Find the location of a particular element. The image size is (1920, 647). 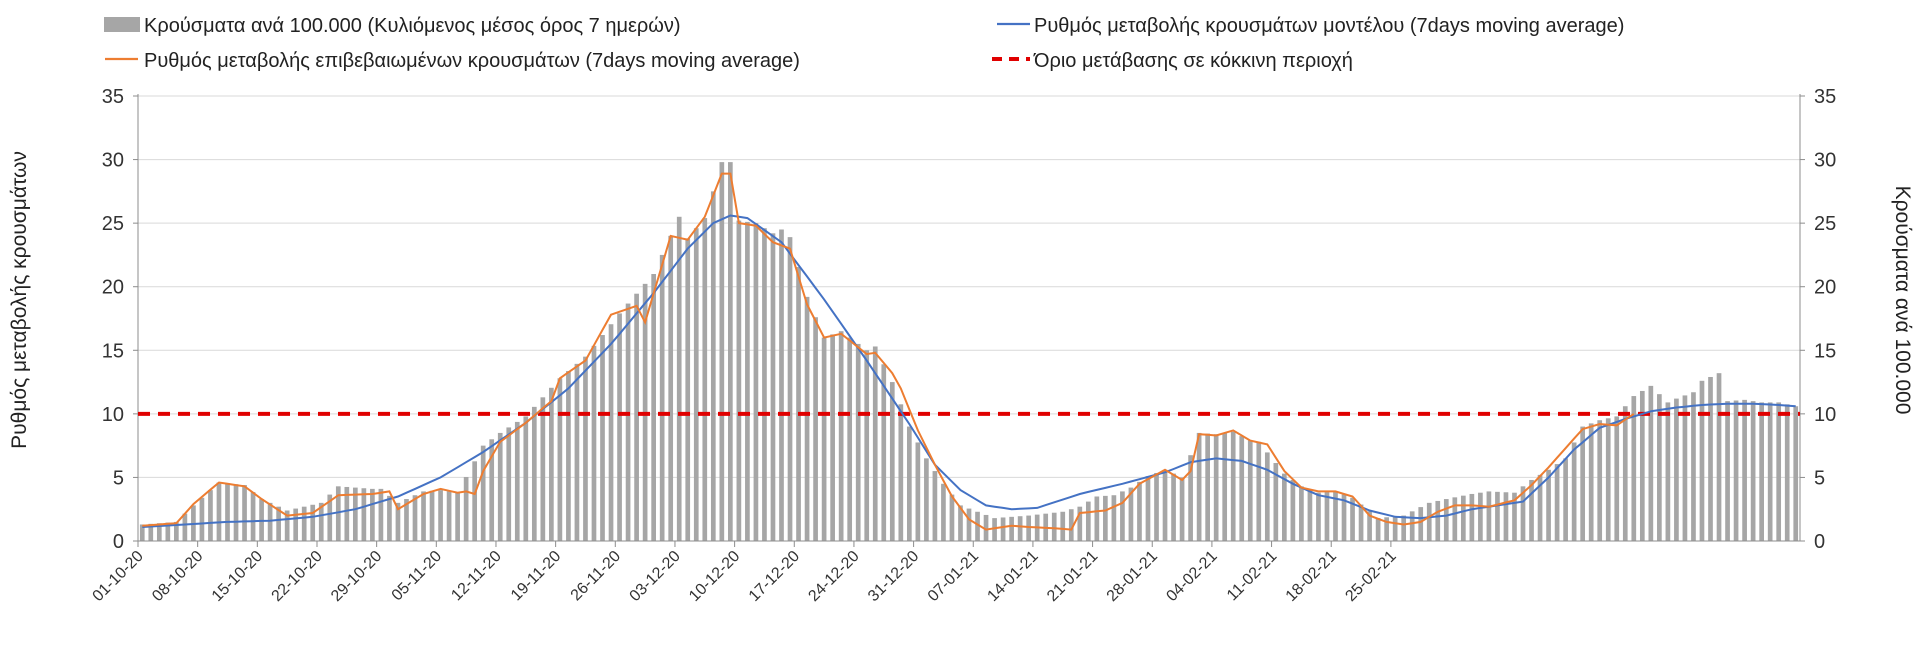

y-tick-label-left: 35 is located at coordinates (113, 97).